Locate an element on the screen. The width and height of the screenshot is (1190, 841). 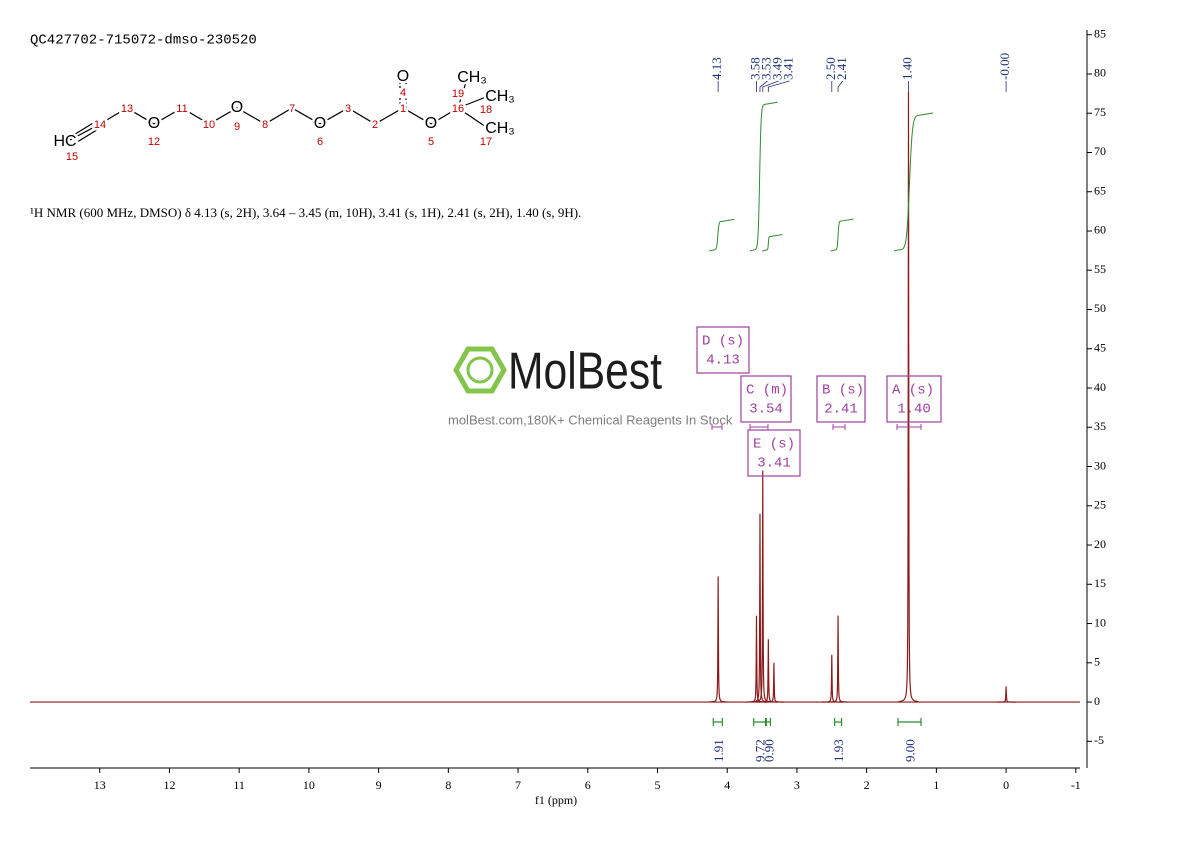
x-tick-label: 8 is located at coordinates (448, 785).